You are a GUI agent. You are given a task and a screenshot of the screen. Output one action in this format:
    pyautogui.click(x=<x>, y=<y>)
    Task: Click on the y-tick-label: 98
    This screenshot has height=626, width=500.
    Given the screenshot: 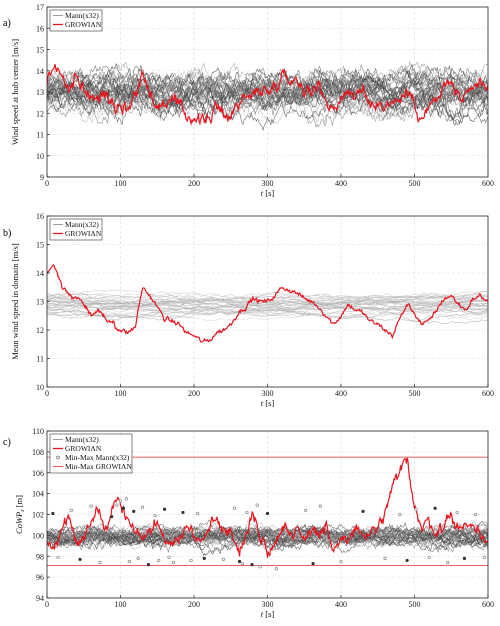 What is the action you would take?
    pyautogui.click(x=40, y=556)
    